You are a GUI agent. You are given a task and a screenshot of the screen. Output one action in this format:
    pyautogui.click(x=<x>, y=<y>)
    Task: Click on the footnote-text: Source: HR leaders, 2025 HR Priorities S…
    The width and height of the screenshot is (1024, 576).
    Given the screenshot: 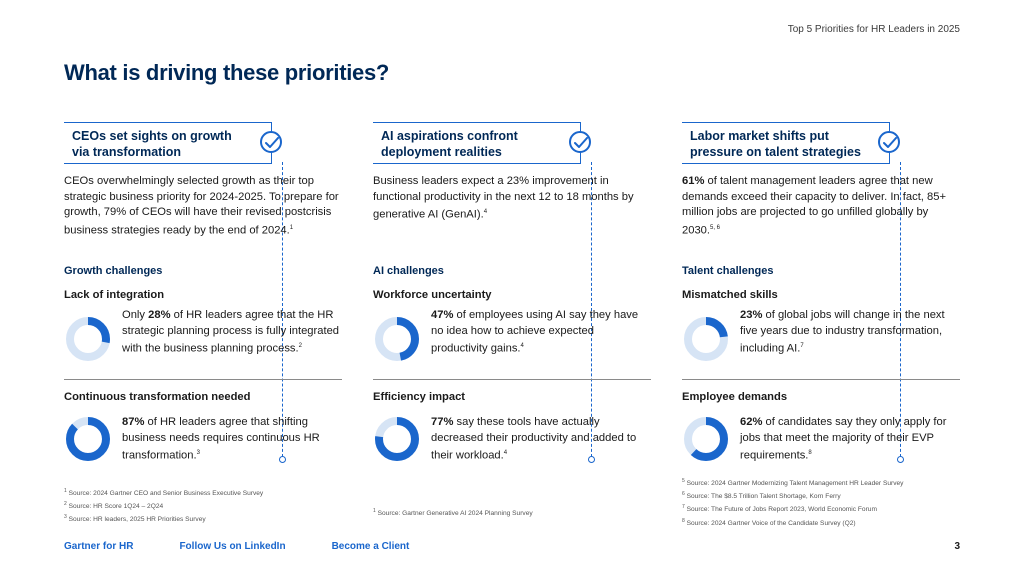 What is the action you would take?
    pyautogui.click(x=136, y=520)
    